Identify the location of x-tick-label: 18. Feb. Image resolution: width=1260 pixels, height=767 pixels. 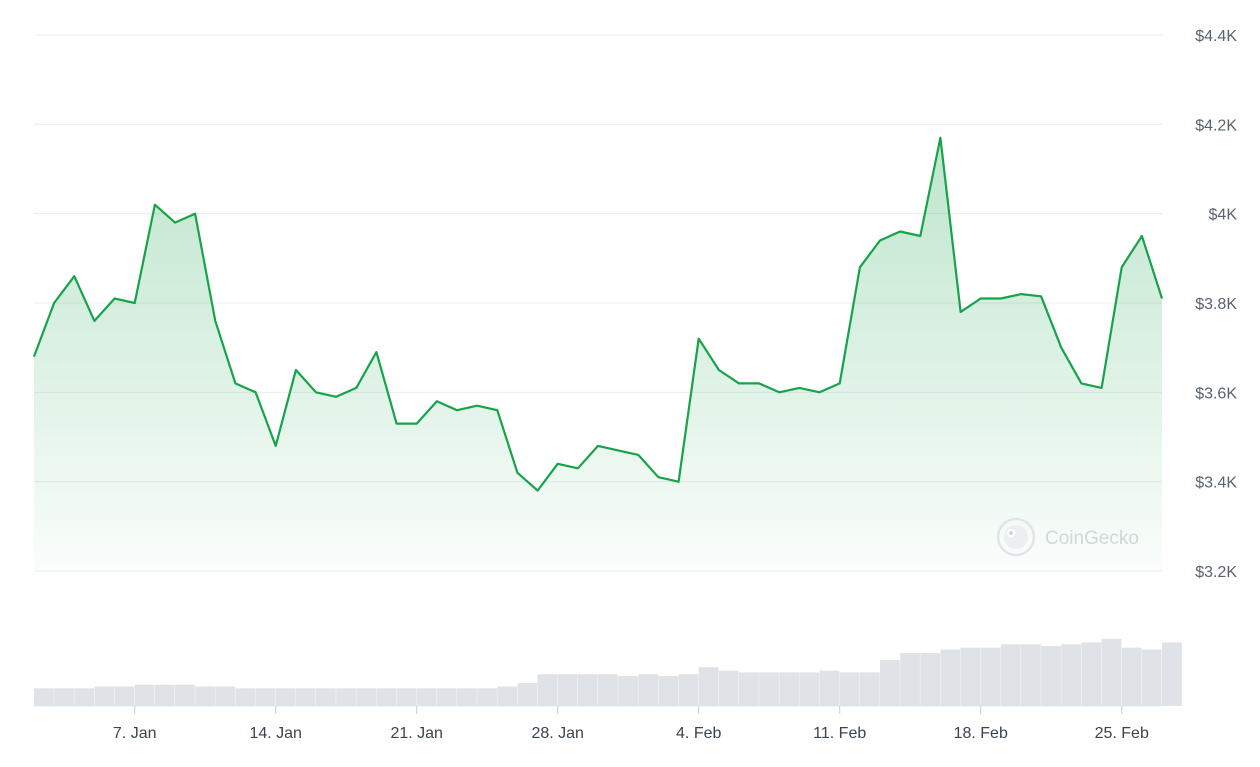
(981, 733).